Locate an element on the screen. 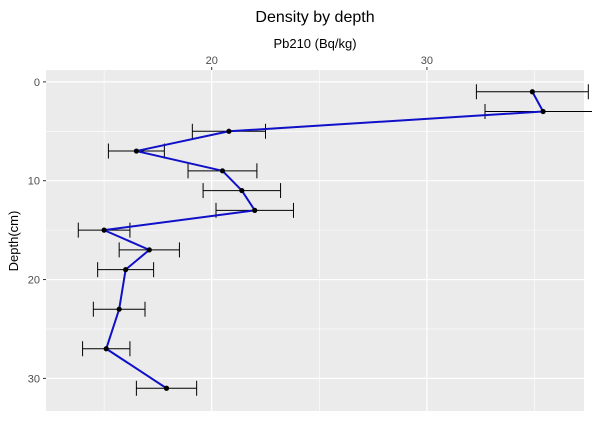 This screenshot has width=592, height=422. y-axis-title: Depth(cm) is located at coordinates (13, 241).